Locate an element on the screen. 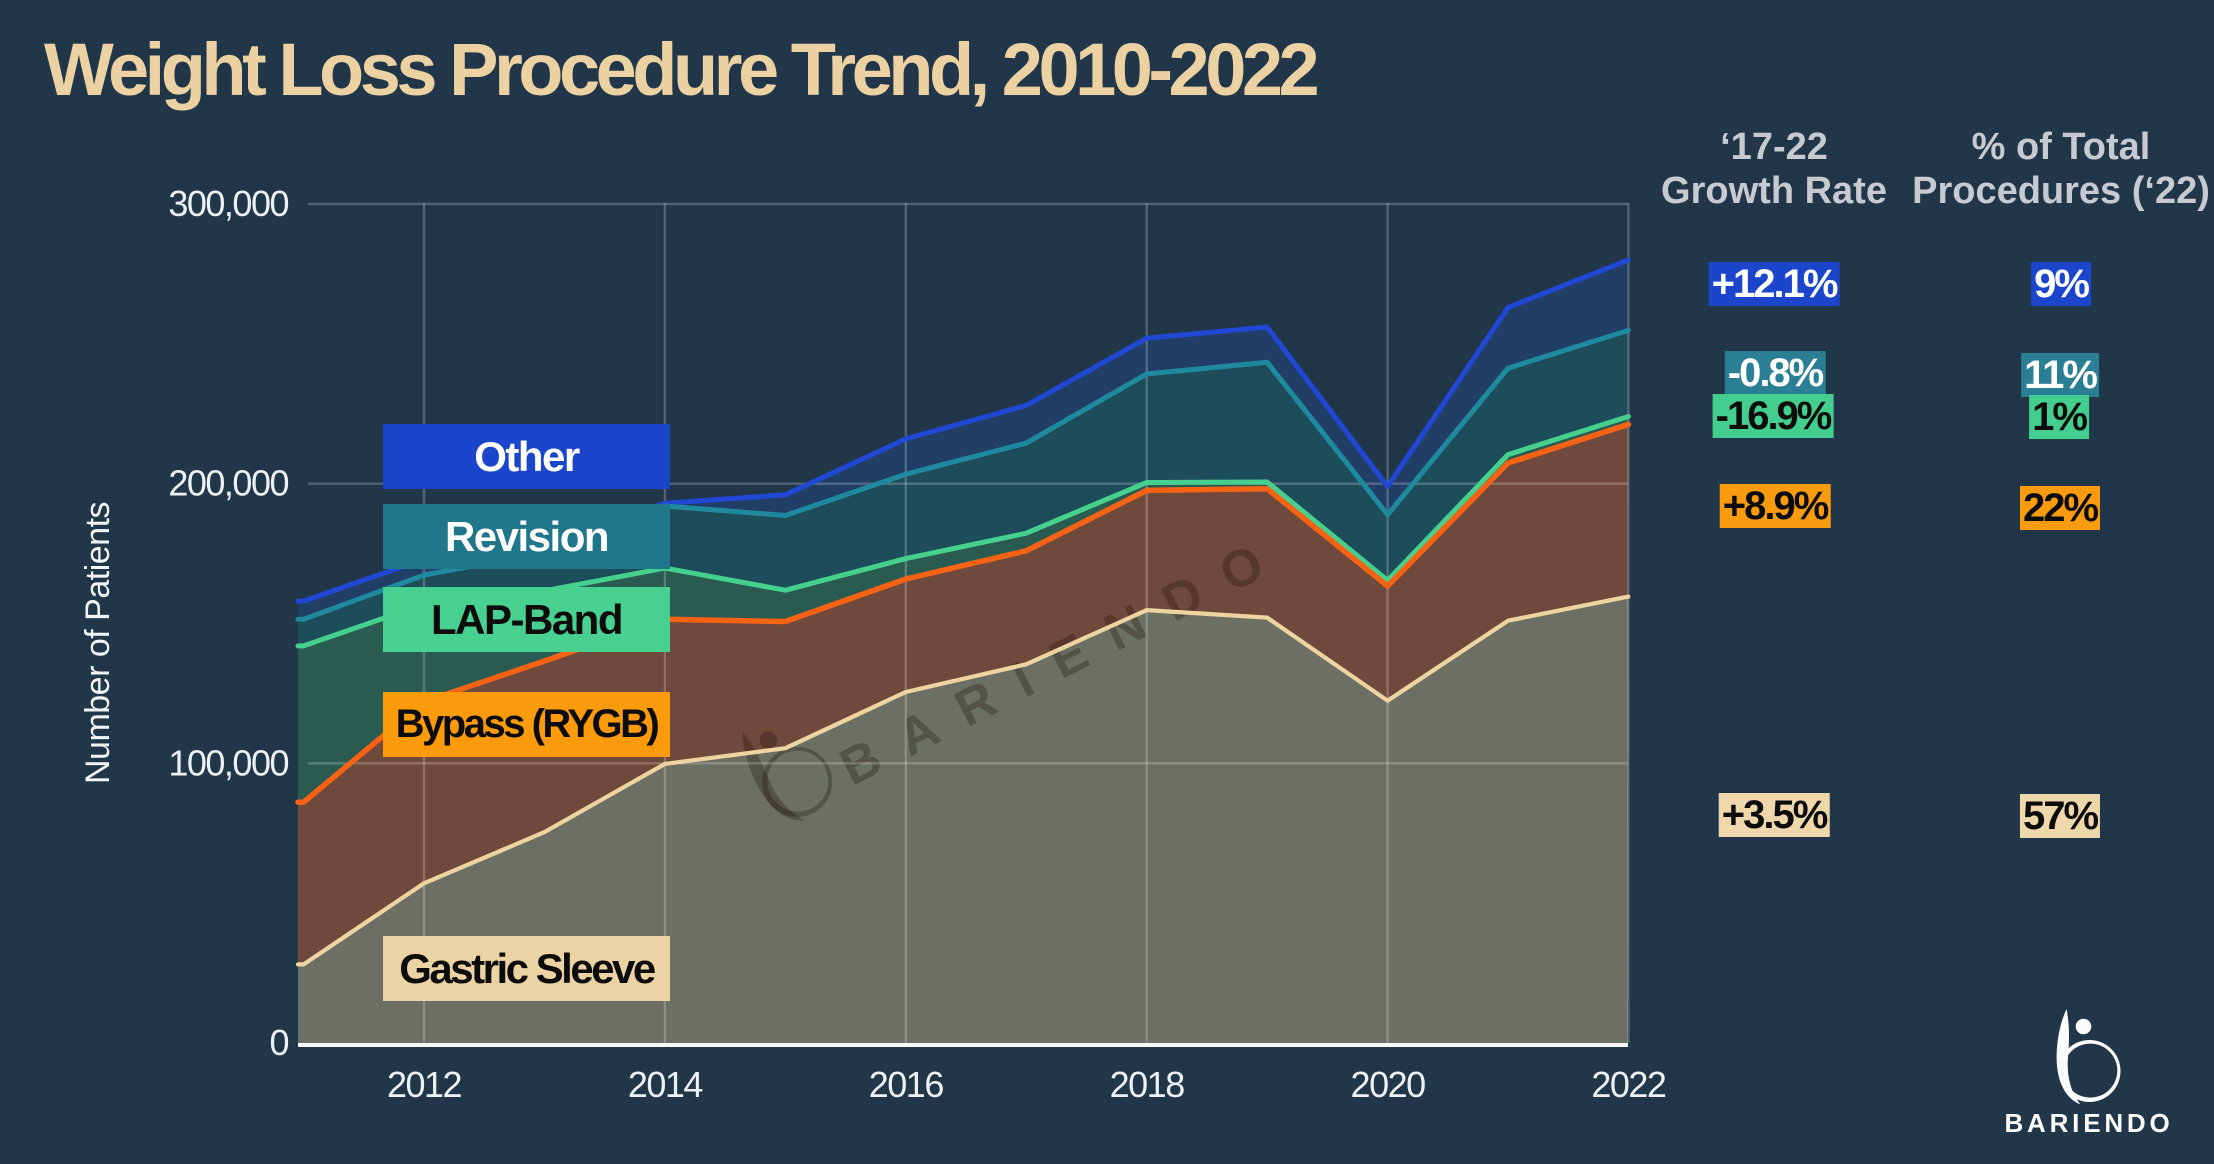 The width and height of the screenshot is (2214, 1164). svg-text: BARIENDO is located at coordinates (2088, 1123).